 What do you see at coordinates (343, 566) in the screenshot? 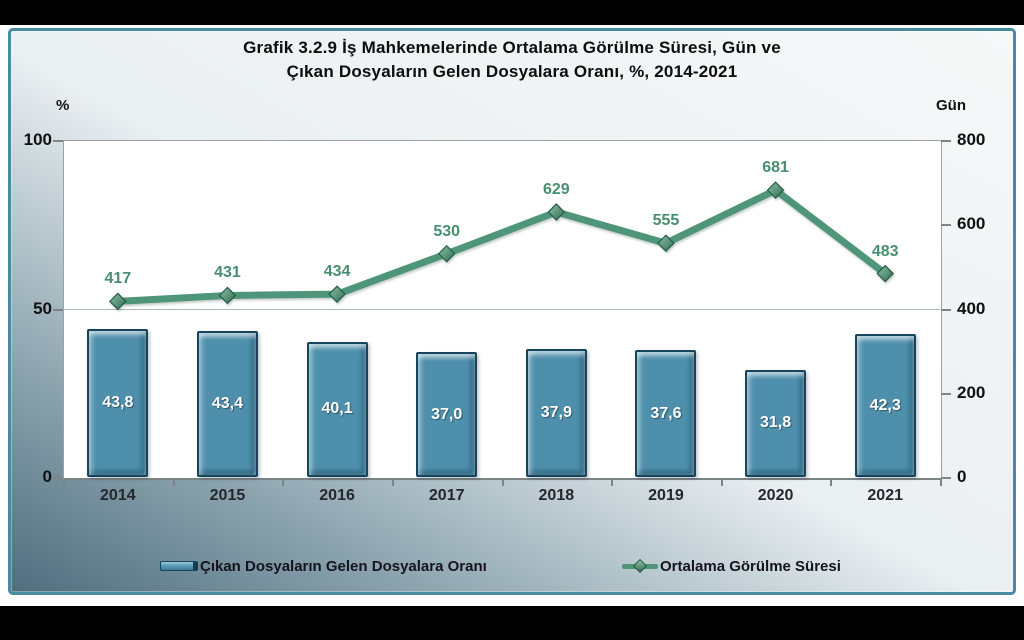
I see `legend-label-bars: Çıkan Dosyaların Gelen Dosyalara Oranı` at bounding box center [343, 566].